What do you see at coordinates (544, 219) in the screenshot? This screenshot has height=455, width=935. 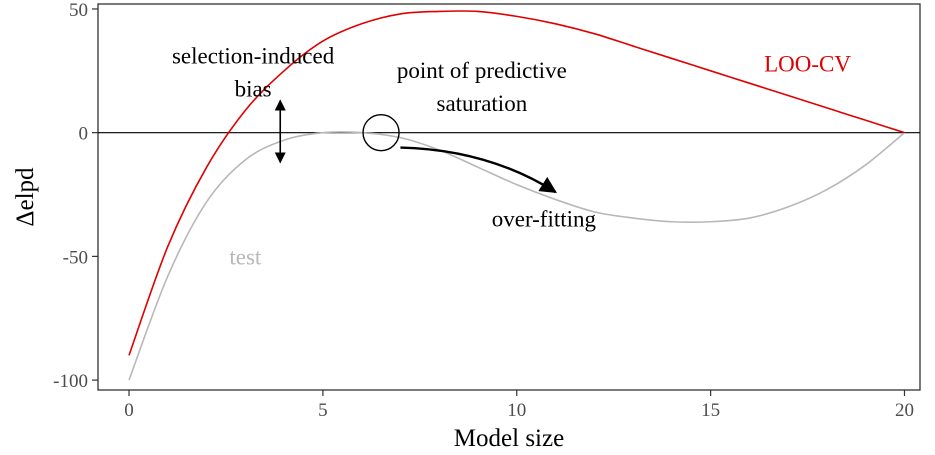 I see `annotation-over-fitting: over-fitting` at bounding box center [544, 219].